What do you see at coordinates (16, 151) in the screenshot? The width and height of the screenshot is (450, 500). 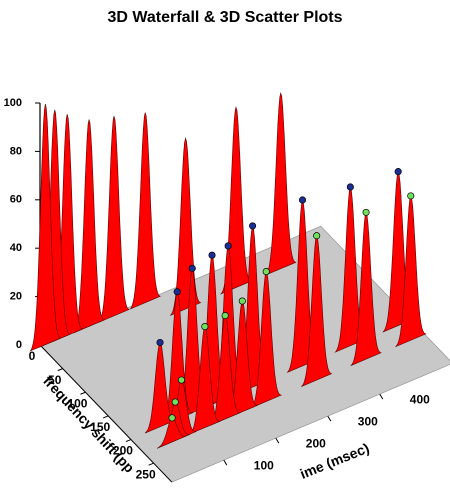 I see `z-tick-label: 80` at bounding box center [16, 151].